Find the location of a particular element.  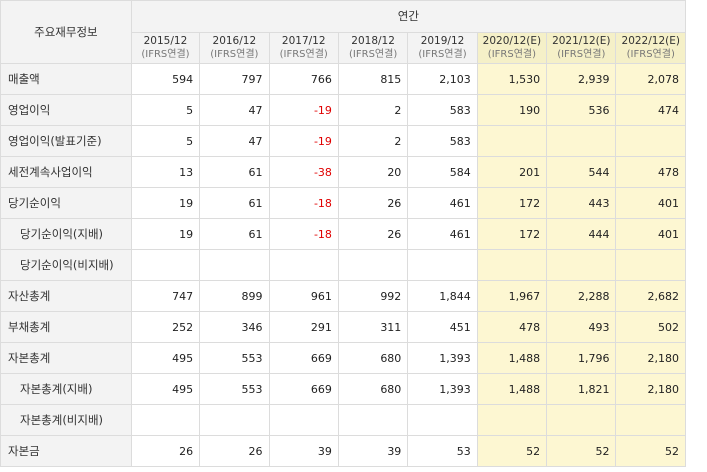

table-row: 영업이익(발표기준) 5 47 -19 2 583 is located at coordinates (343, 141).